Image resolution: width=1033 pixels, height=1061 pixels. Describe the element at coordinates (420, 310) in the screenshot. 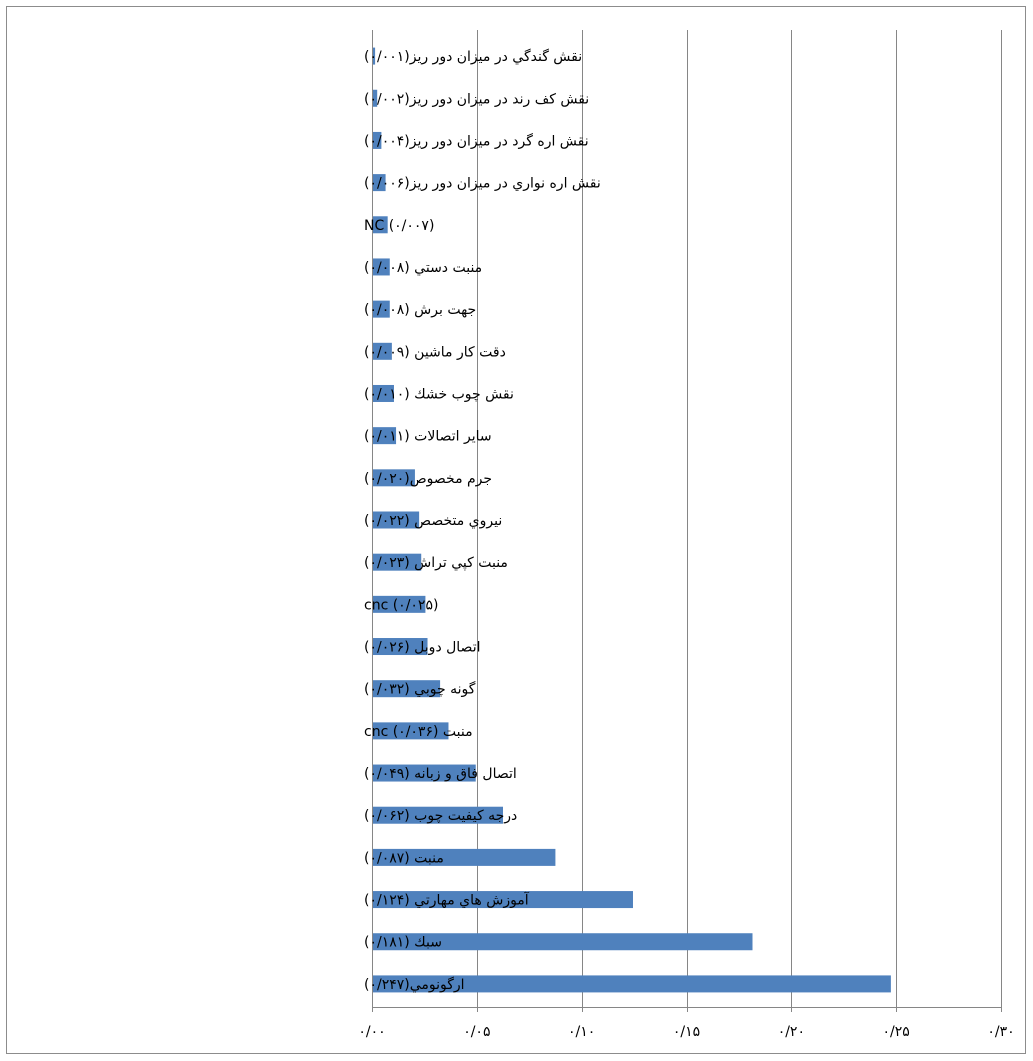

I see `category-label: جهت برش (۰/۰۰۸)` at that location.